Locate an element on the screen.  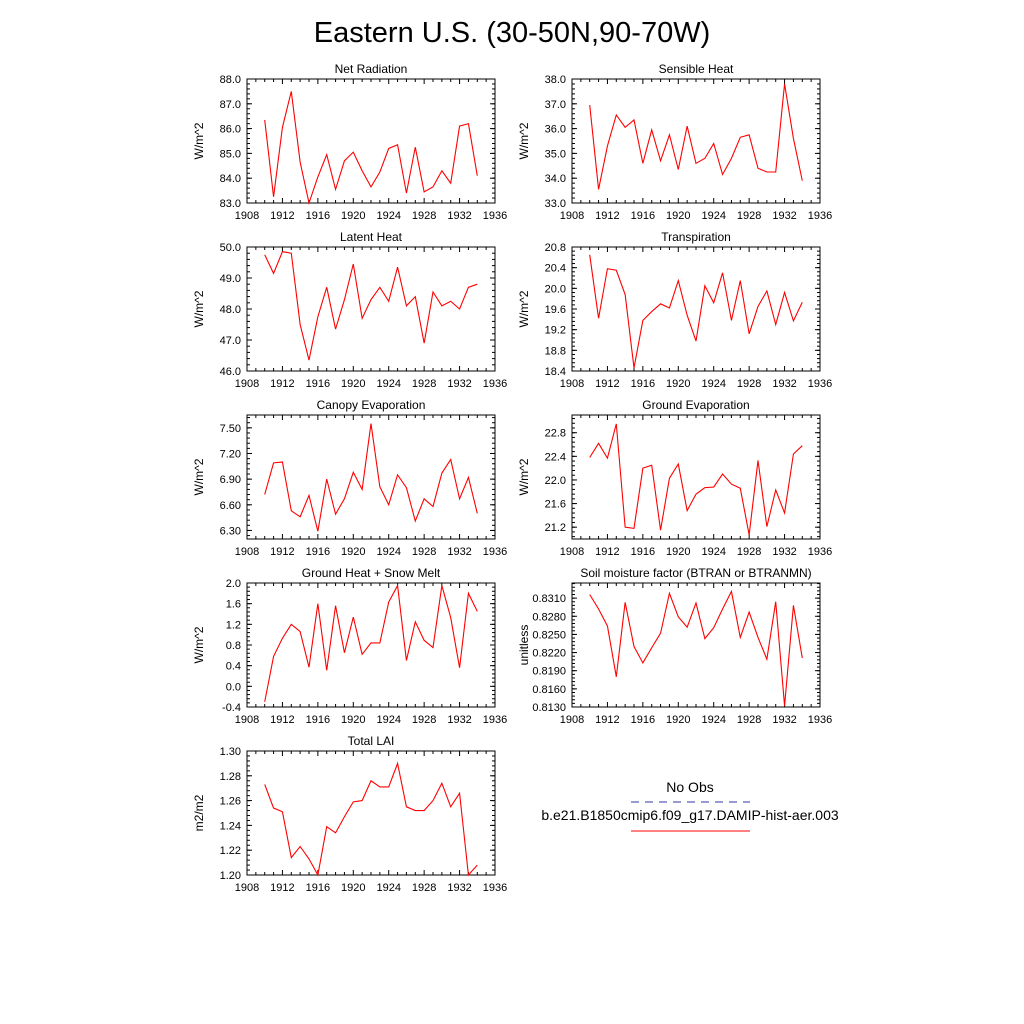
y-tick-label: 0.8250 is located at coordinates (549, 635).